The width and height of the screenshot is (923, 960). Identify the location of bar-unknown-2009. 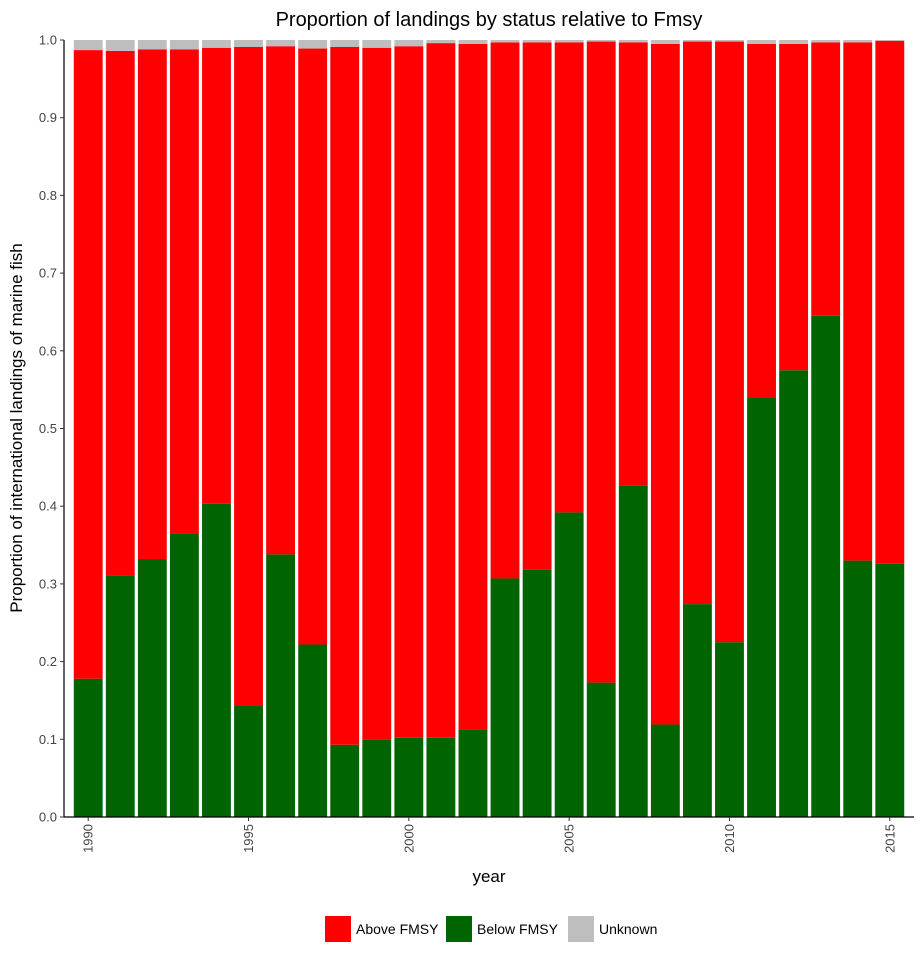
(697, 41).